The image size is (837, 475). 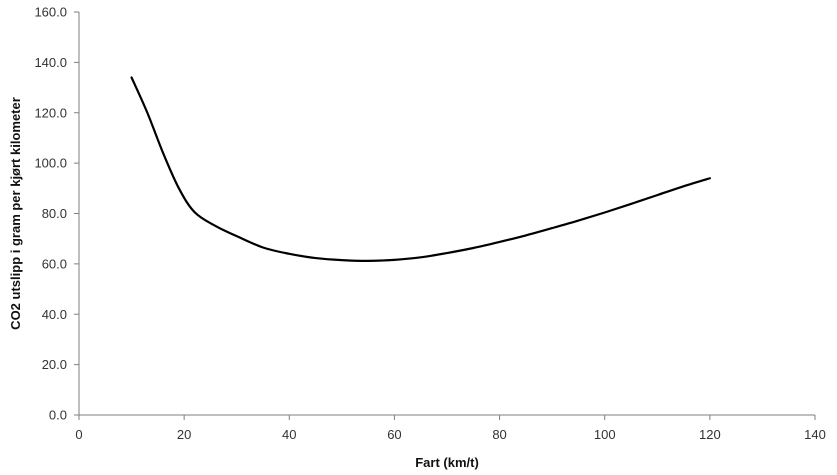 What do you see at coordinates (50, 112) in the screenshot?
I see `y-tick-label: 120.0` at bounding box center [50, 112].